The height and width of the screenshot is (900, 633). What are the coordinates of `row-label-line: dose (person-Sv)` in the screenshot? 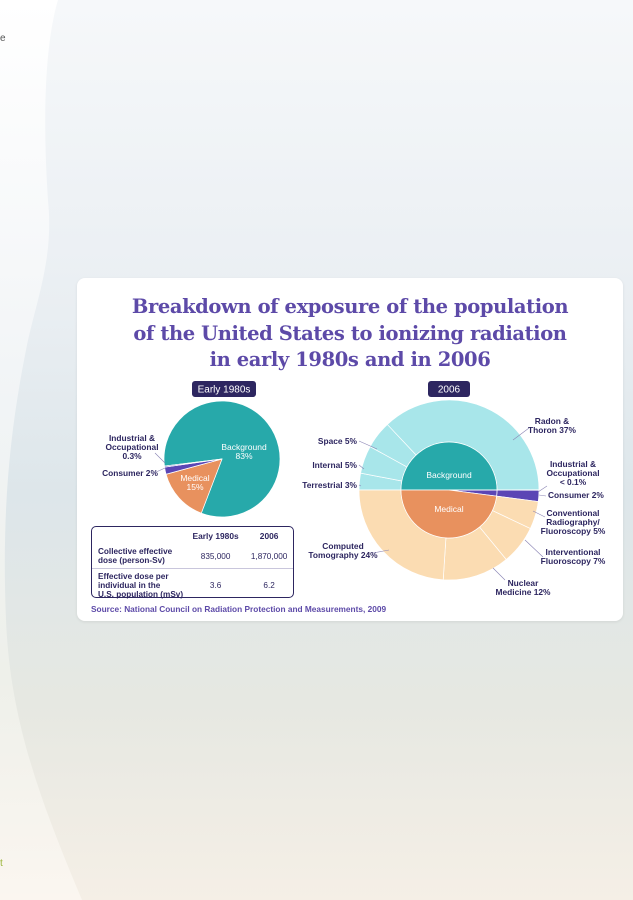 It's located at (131, 560).